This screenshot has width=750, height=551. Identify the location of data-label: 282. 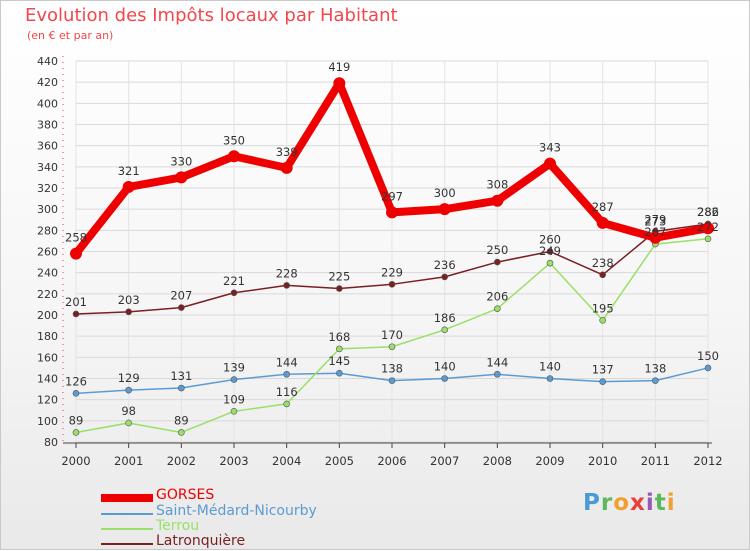
(708, 212).